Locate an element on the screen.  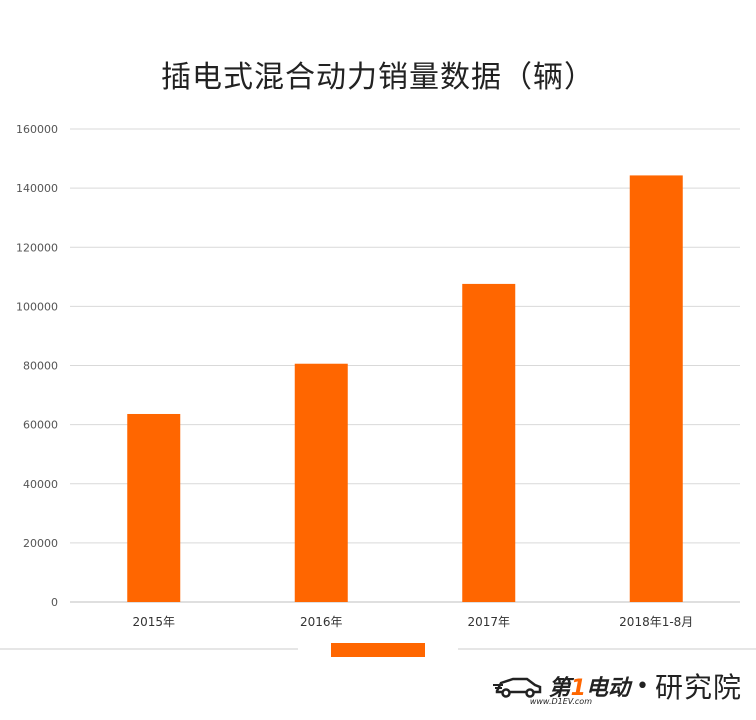
y-tick-label: 40000 is located at coordinates (40, 484).